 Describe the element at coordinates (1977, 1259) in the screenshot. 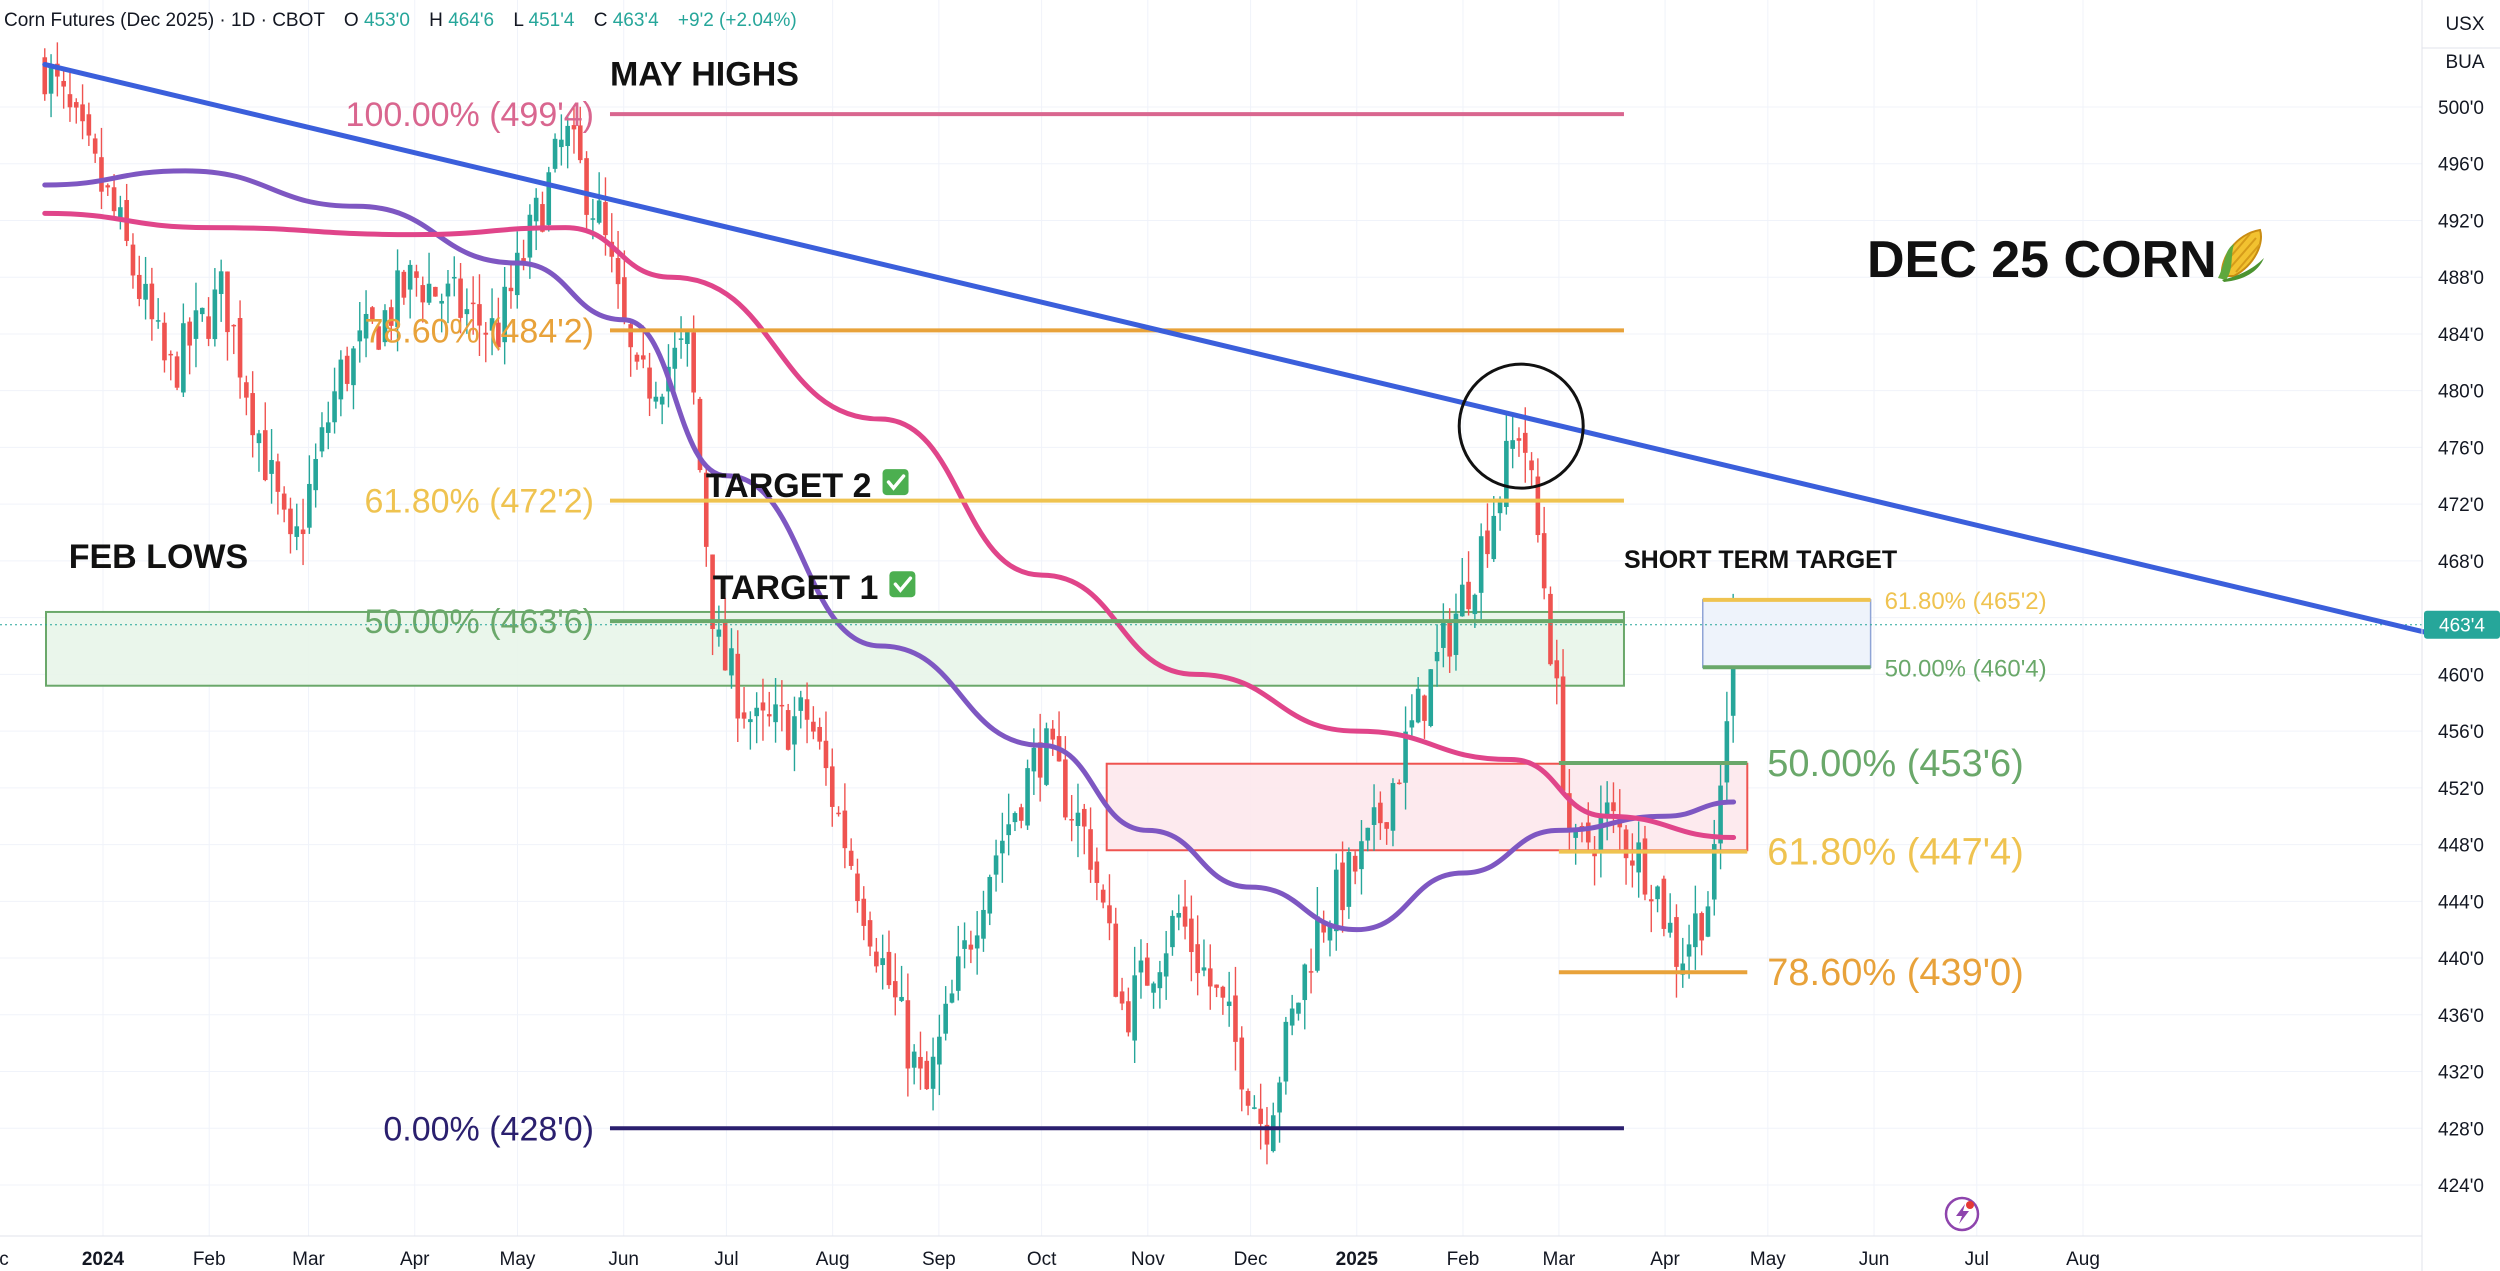

I see `x-tick-label: Jul` at that location.